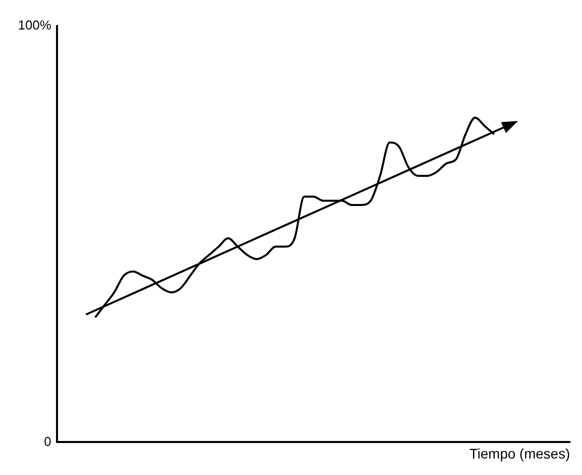 The width and height of the screenshot is (582, 475). What do you see at coordinates (48, 441) in the screenshot?
I see `y-tick-label: 0` at bounding box center [48, 441].